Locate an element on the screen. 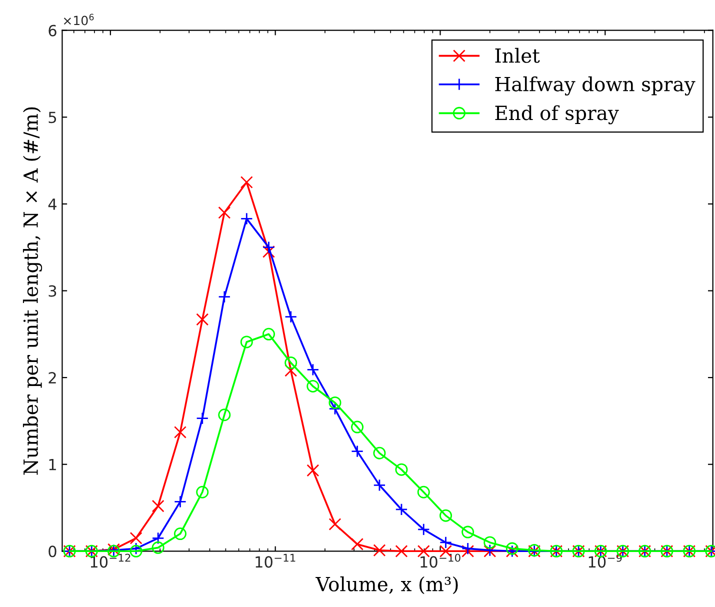 The height and width of the screenshot is (607, 715). legend-label: End of spray is located at coordinates (557, 114).